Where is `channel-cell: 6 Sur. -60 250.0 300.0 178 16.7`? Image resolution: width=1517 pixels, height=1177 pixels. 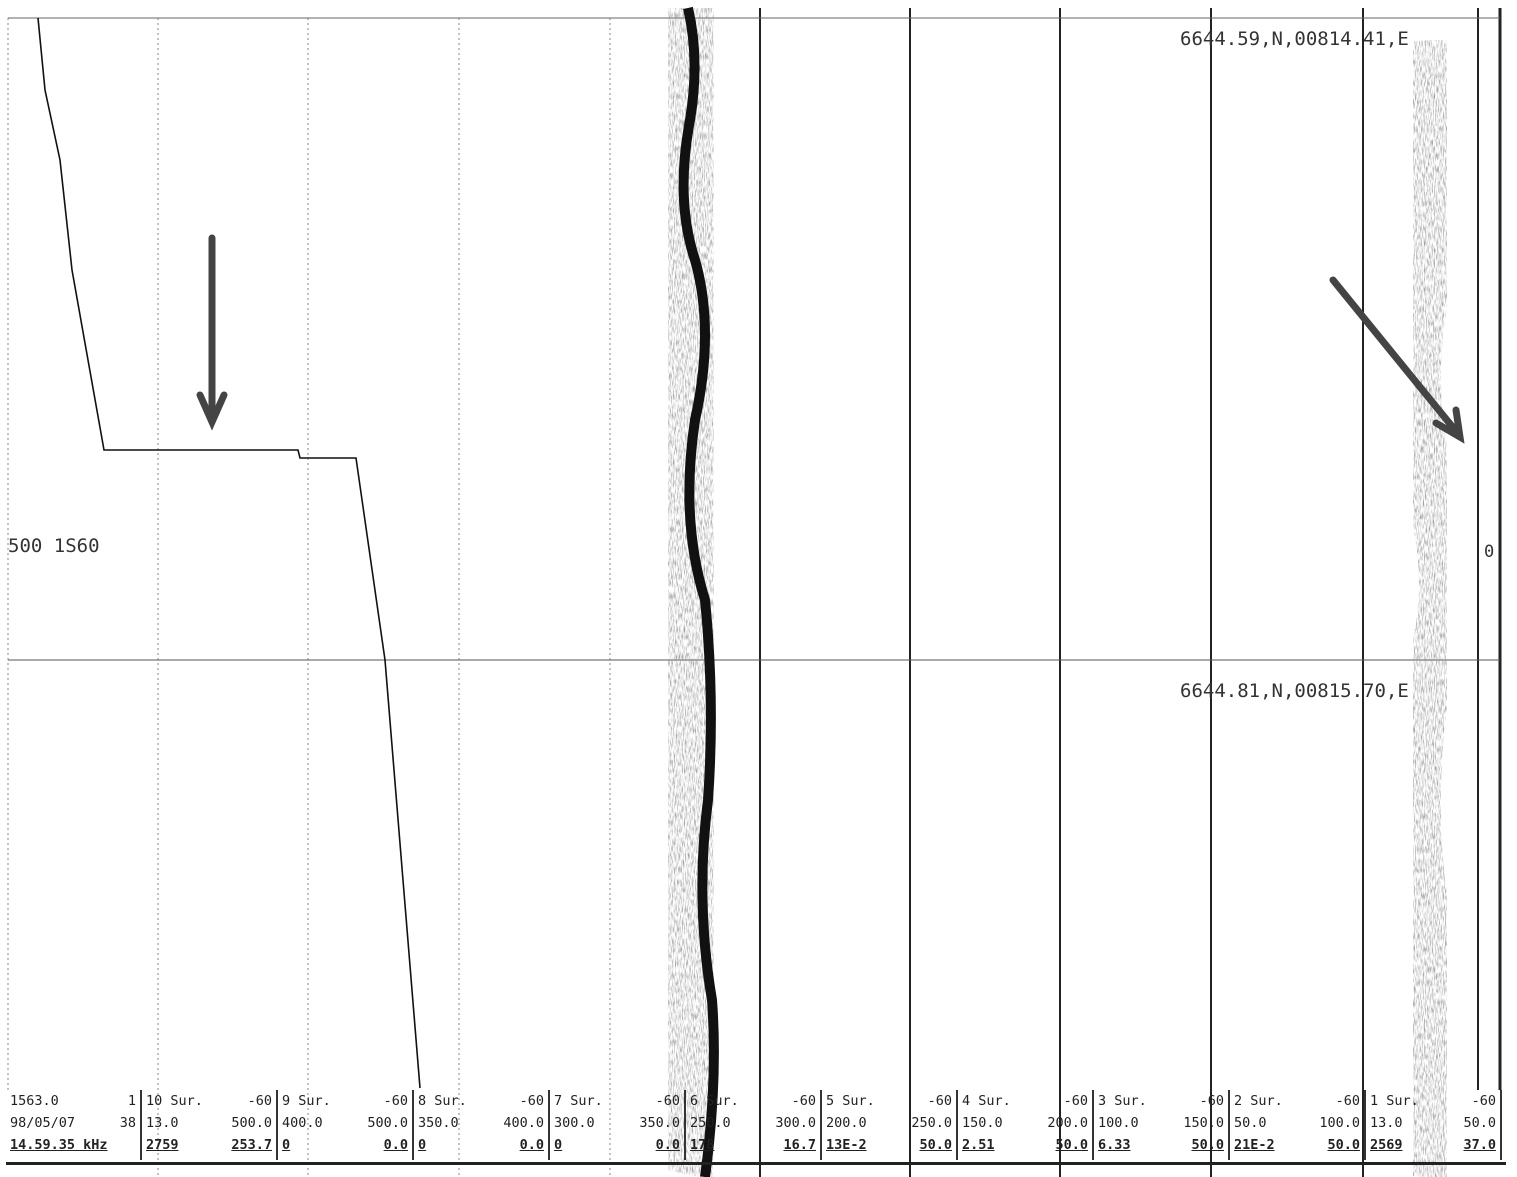 channel-cell: 6 Sur. -60 250.0 300.0 178 16.7 is located at coordinates (754, 1125).